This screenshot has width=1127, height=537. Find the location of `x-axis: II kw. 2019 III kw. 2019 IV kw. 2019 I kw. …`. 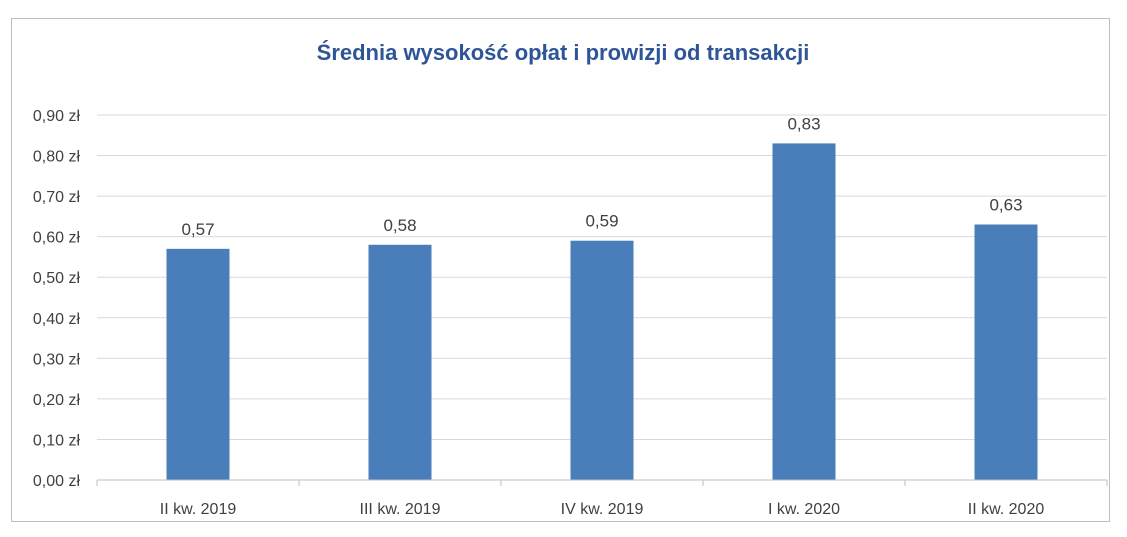

x-axis: II kw. 2019 III kw. 2019 IV kw. 2019 I kw. … is located at coordinates (602, 498).